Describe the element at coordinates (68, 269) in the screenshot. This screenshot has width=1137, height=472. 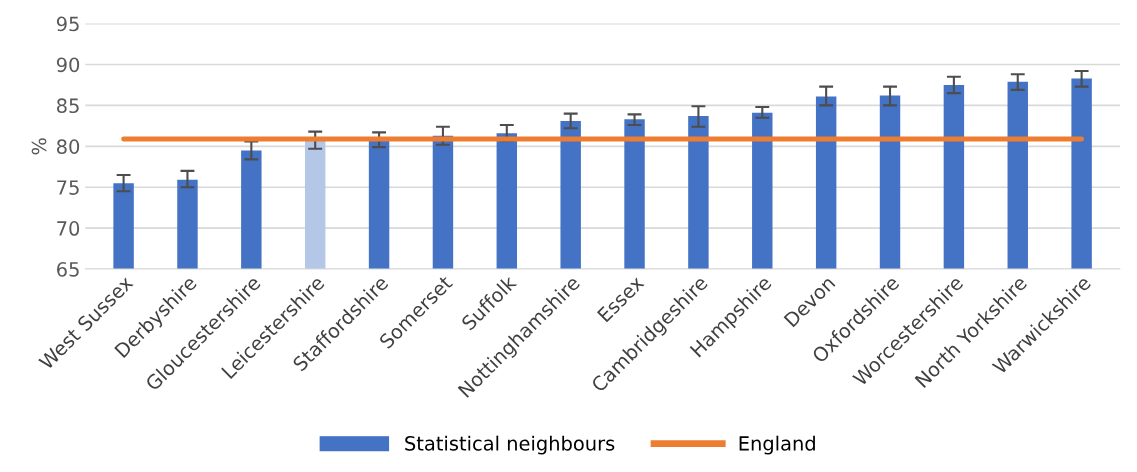
I see `y-tick-label: 65` at that location.